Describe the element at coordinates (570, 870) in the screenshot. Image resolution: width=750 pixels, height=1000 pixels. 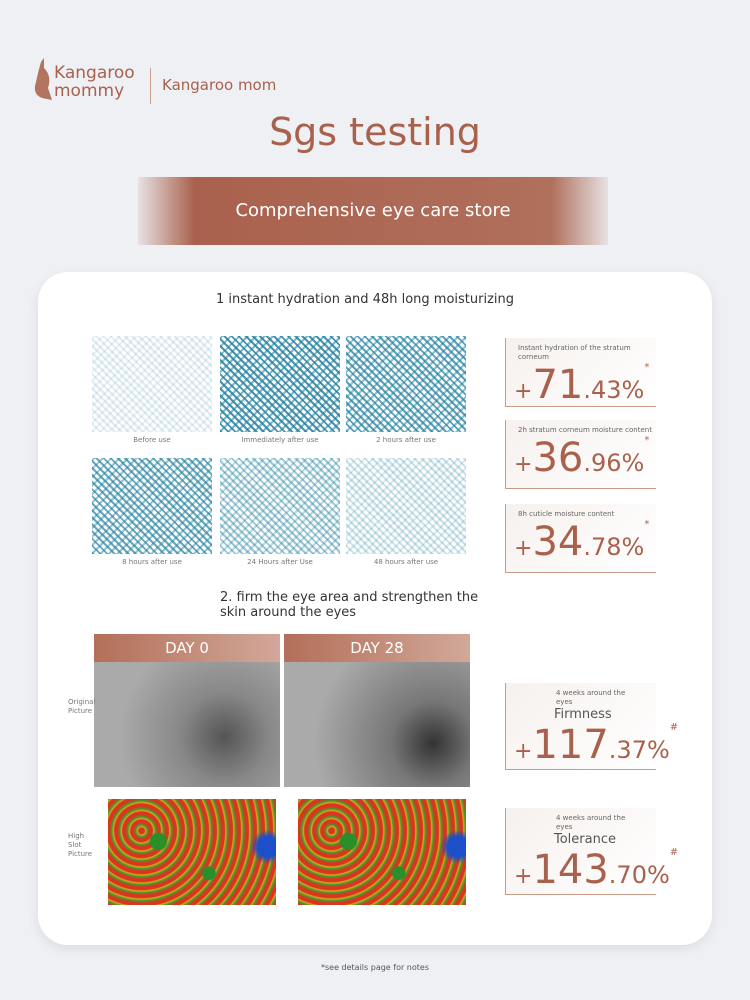
I see `stat-part: 143` at that location.